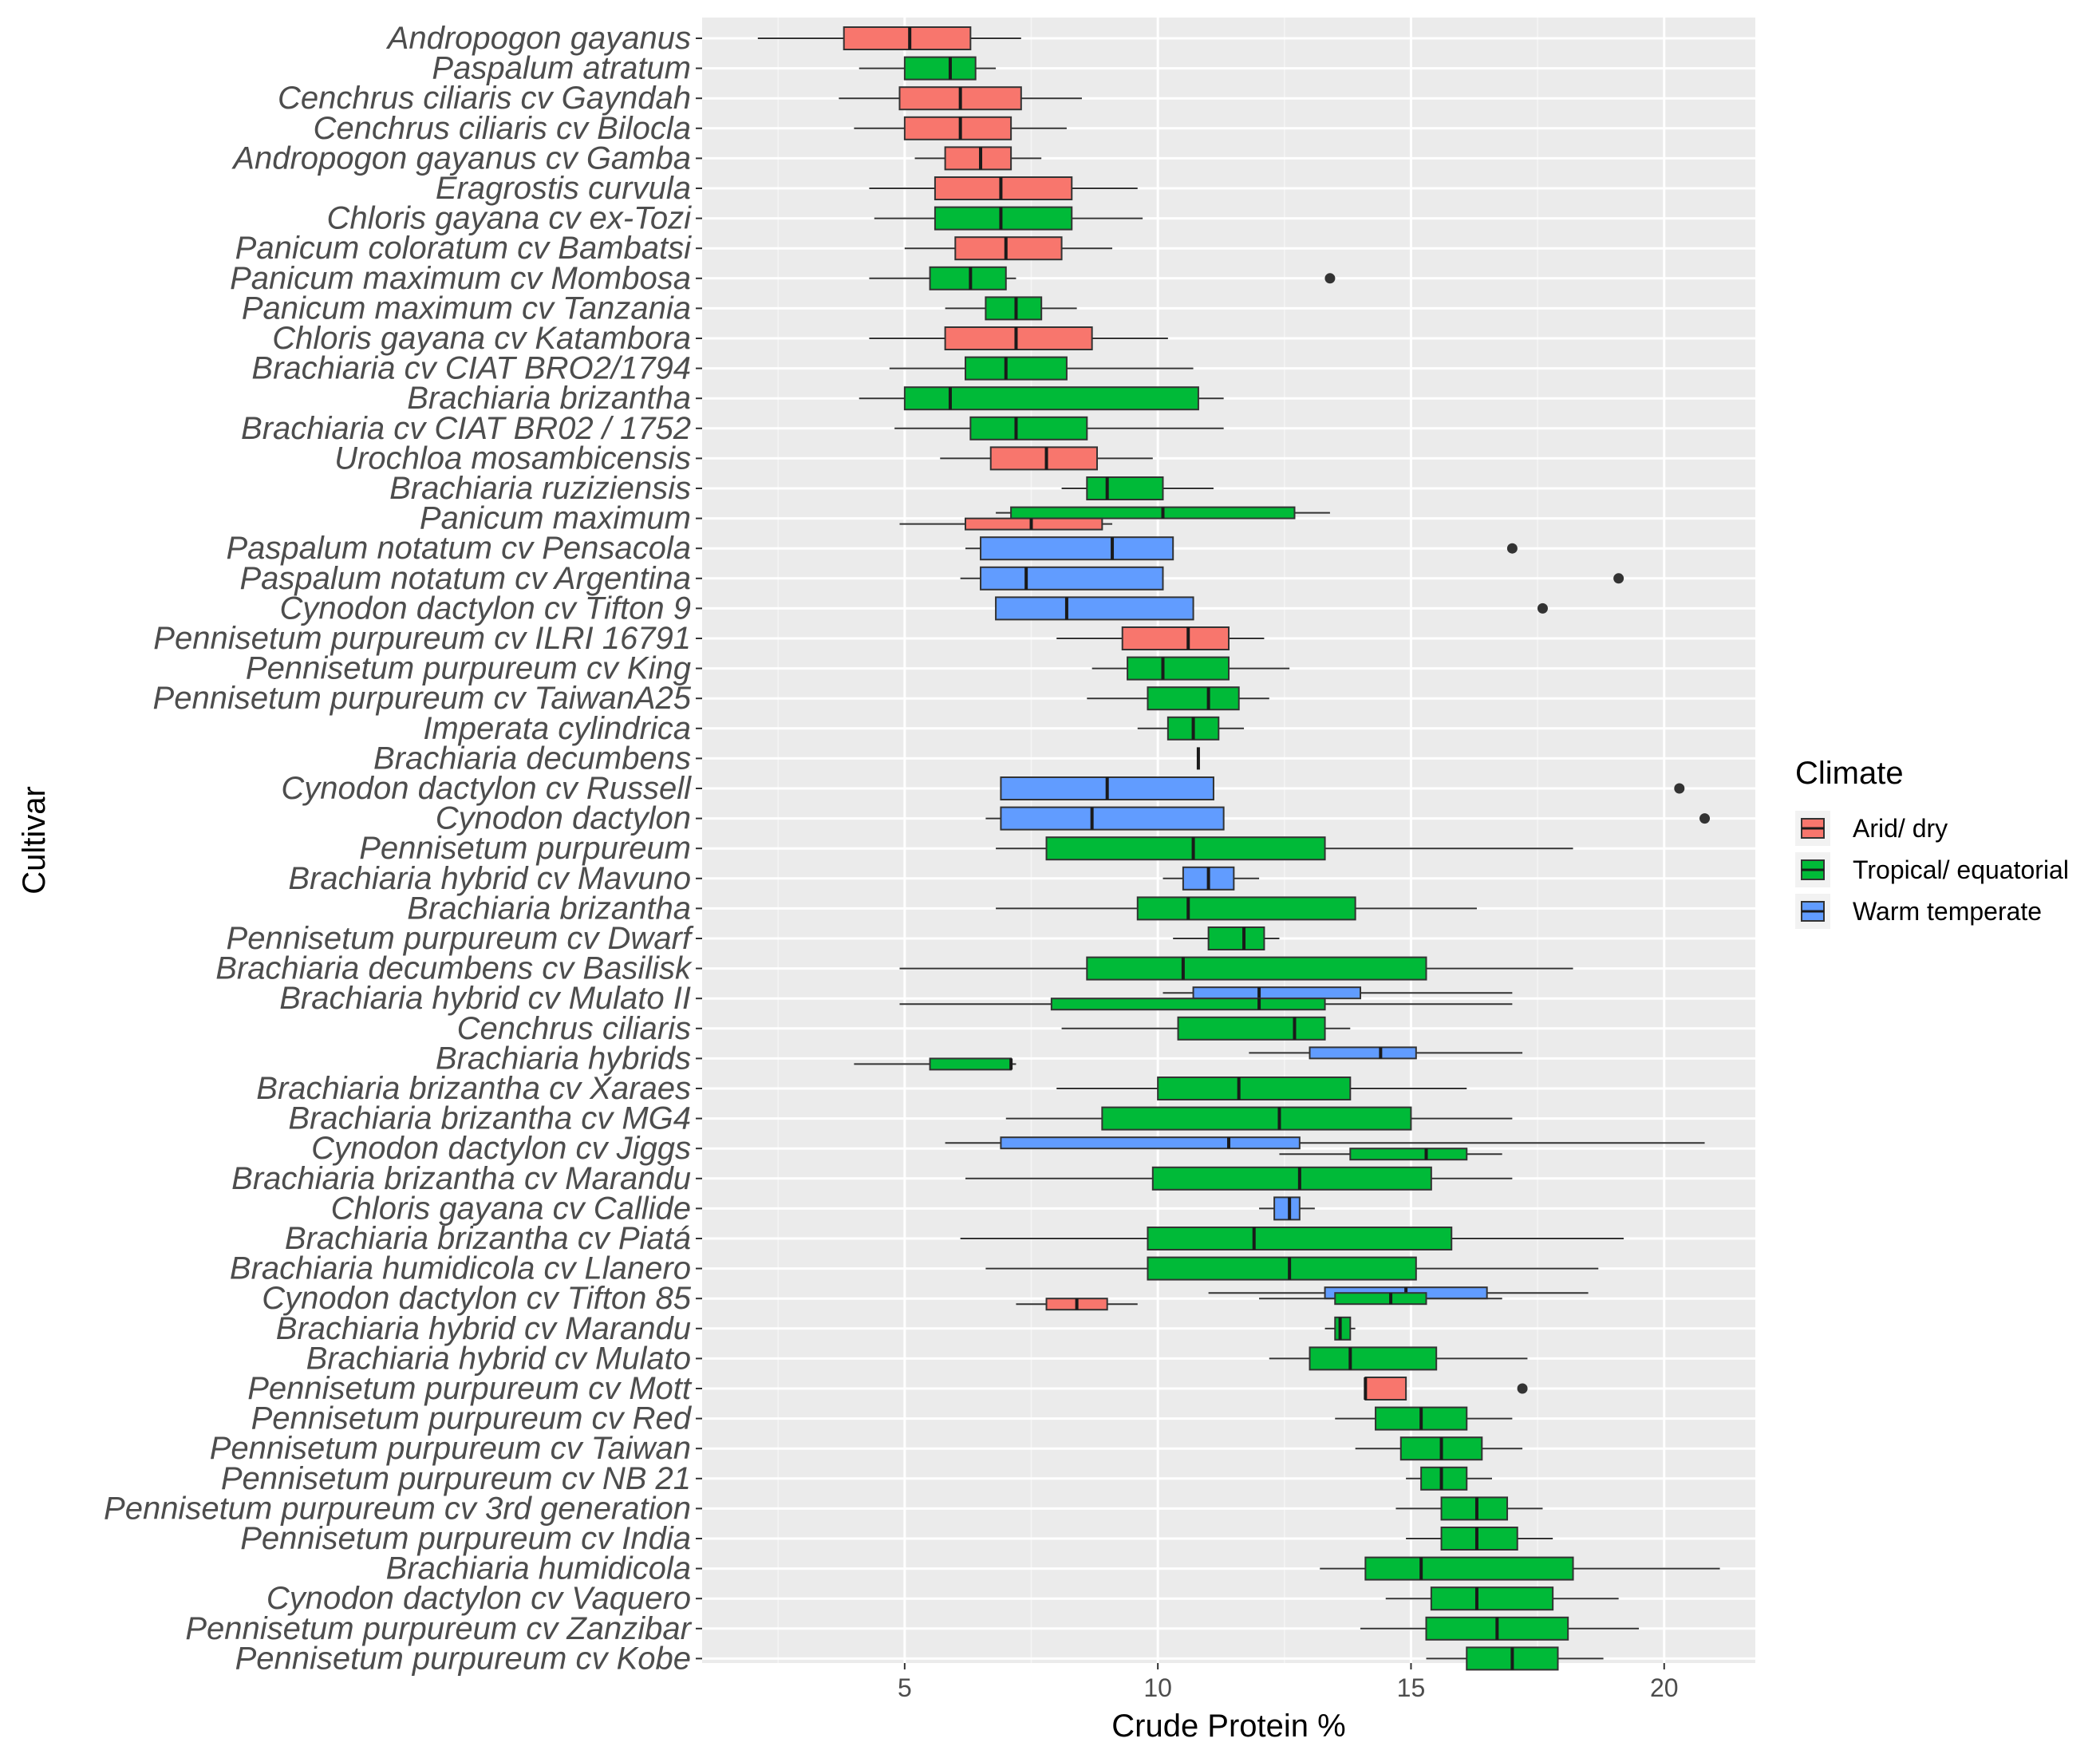 Image resolution: width=2100 pixels, height=1762 pixels. What do you see at coordinates (461, 939) in the screenshot?
I see `category-label: Pennisetum purpureum cv Dwarf` at bounding box center [461, 939].